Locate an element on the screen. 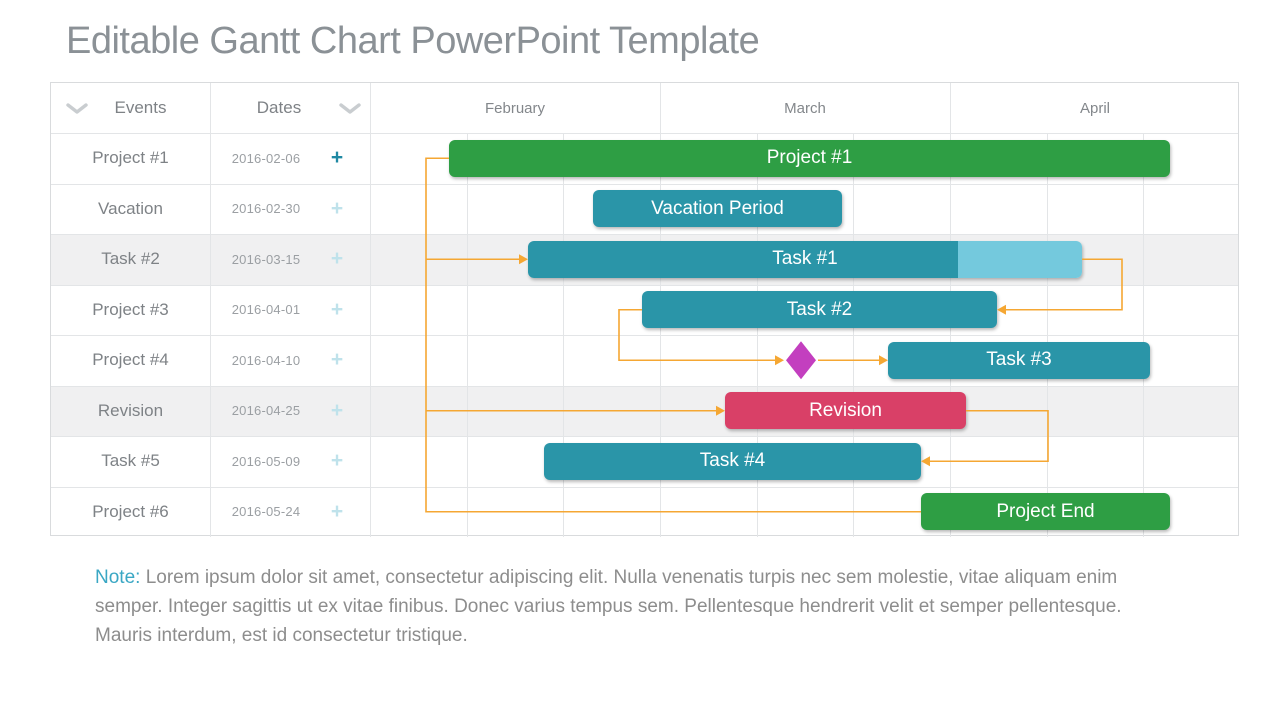 The width and height of the screenshot is (1280, 720). table-row-project-3: Project #3 2016-04-01 + is located at coordinates (210, 310).